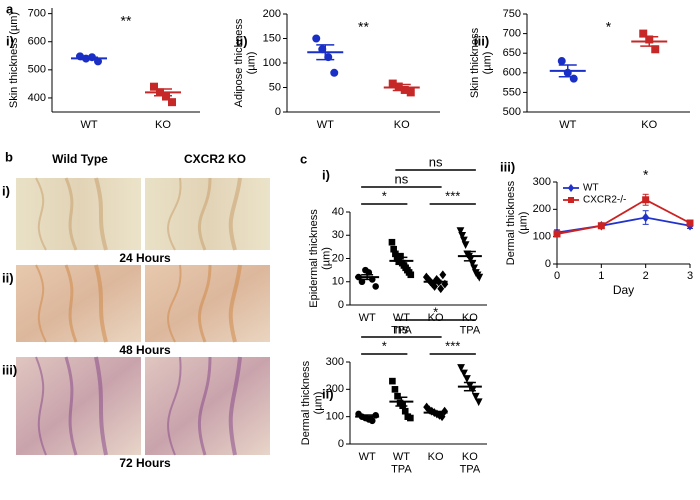 The image size is (700, 500). I want to click on y-axis-label: Skin thickness(µm), so click(481, 62).